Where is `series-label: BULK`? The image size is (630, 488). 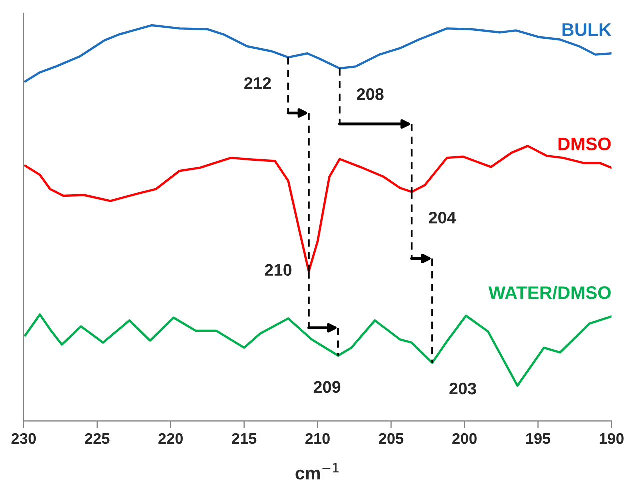
series-label: BULK is located at coordinates (587, 30).